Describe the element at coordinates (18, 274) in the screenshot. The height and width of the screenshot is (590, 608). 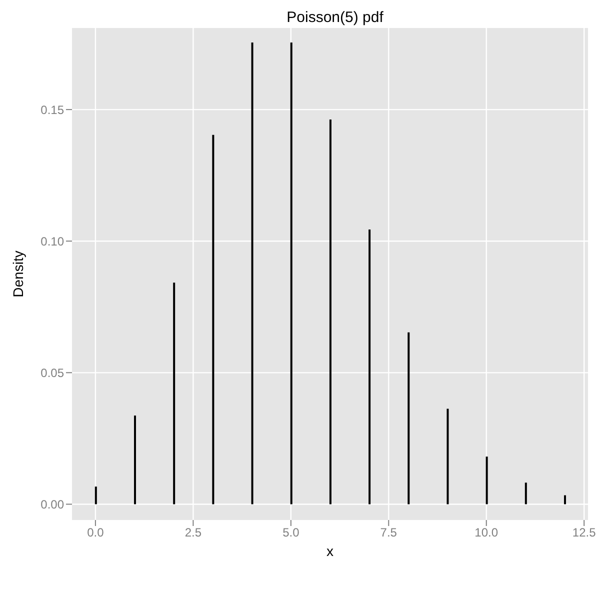
I see `y-axis-title: Density` at that location.